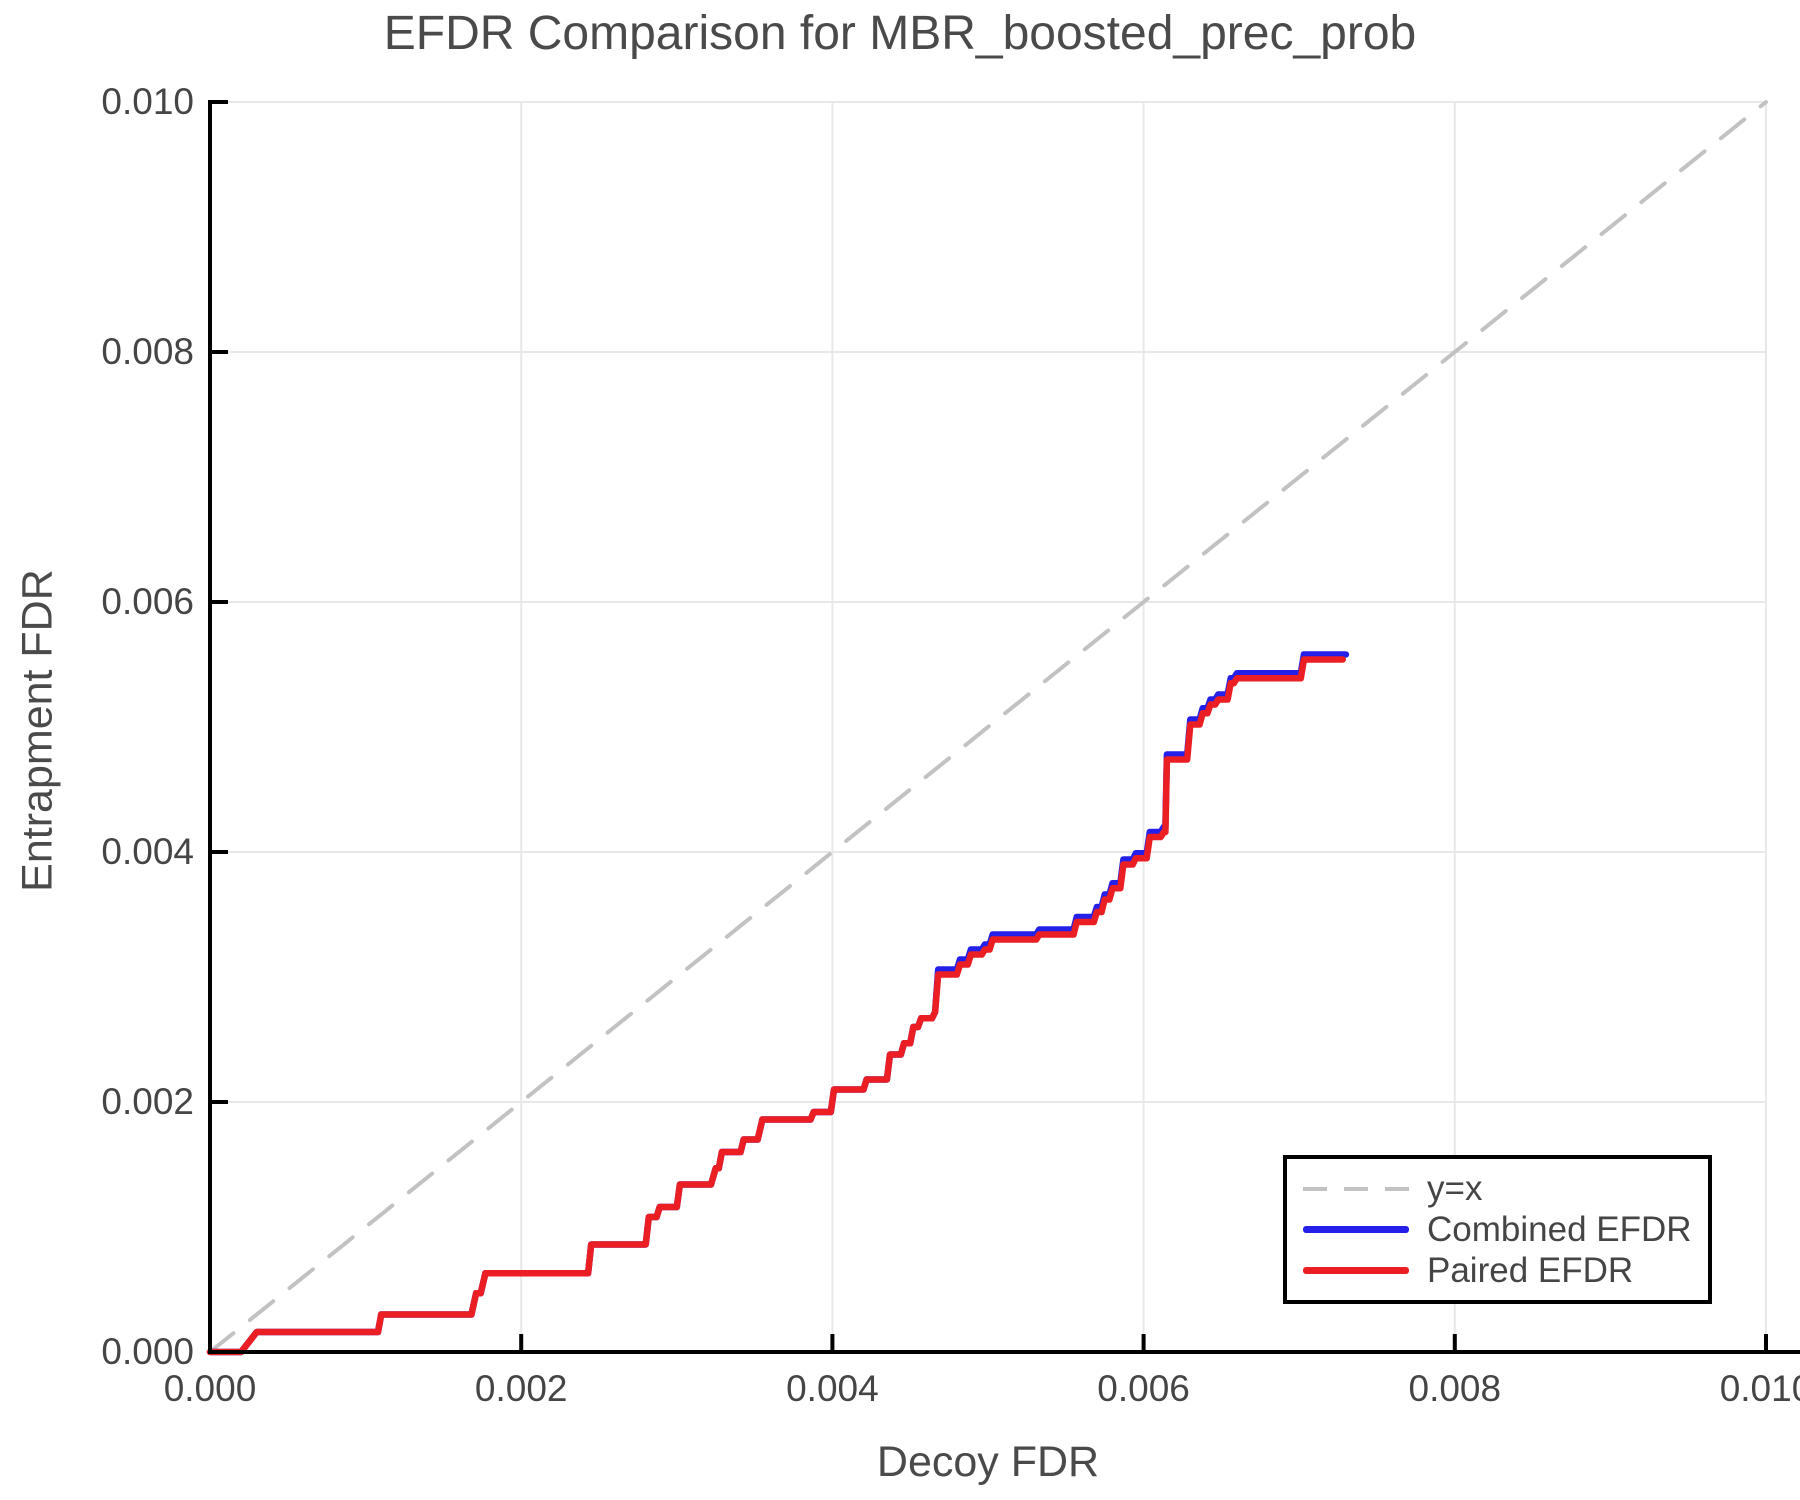 This screenshot has width=1800, height=1500. I want to click on x-tick-label: 0.008, so click(1455, 1388).